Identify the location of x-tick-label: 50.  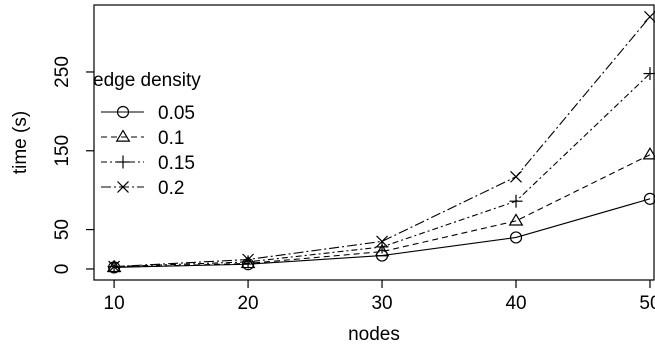
(647, 303).